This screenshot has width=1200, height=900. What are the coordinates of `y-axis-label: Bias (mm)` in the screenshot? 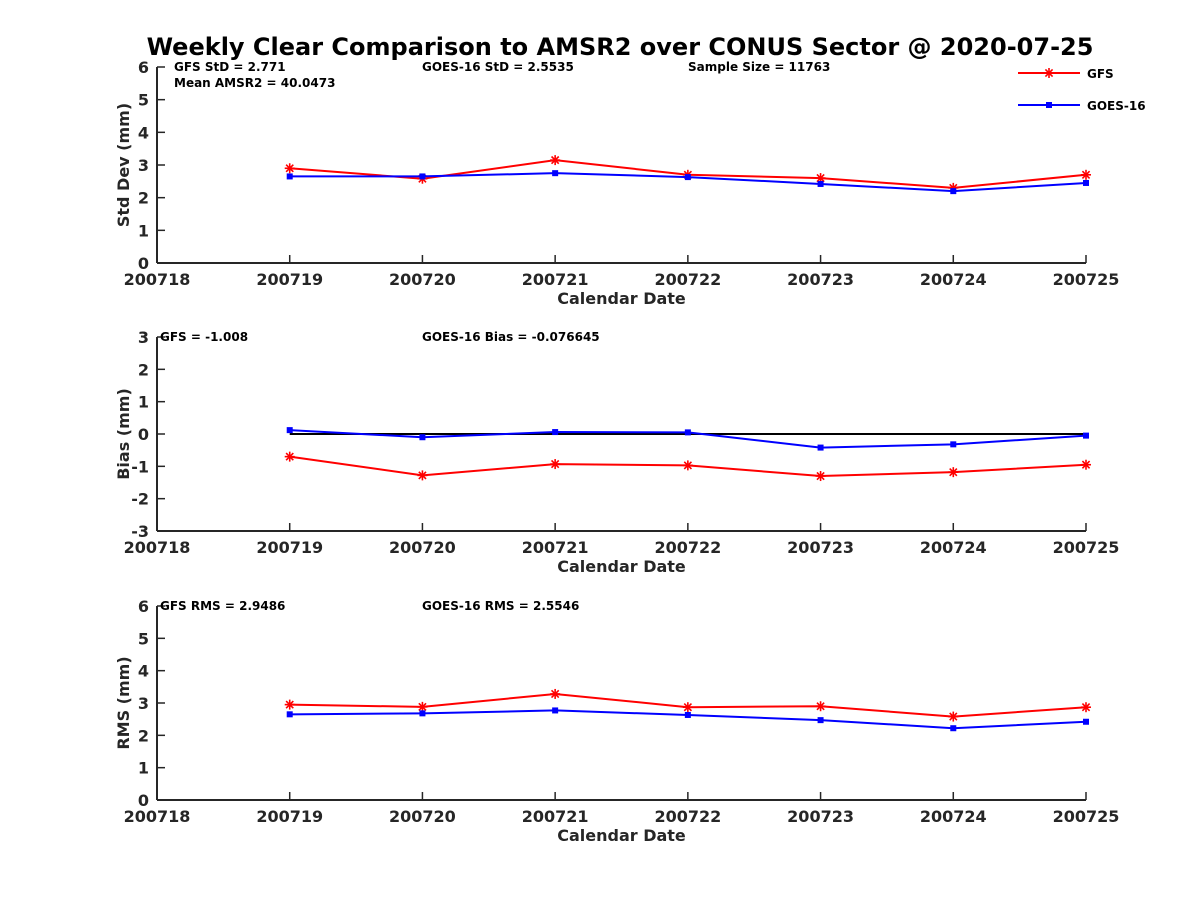 It's located at (123, 434).